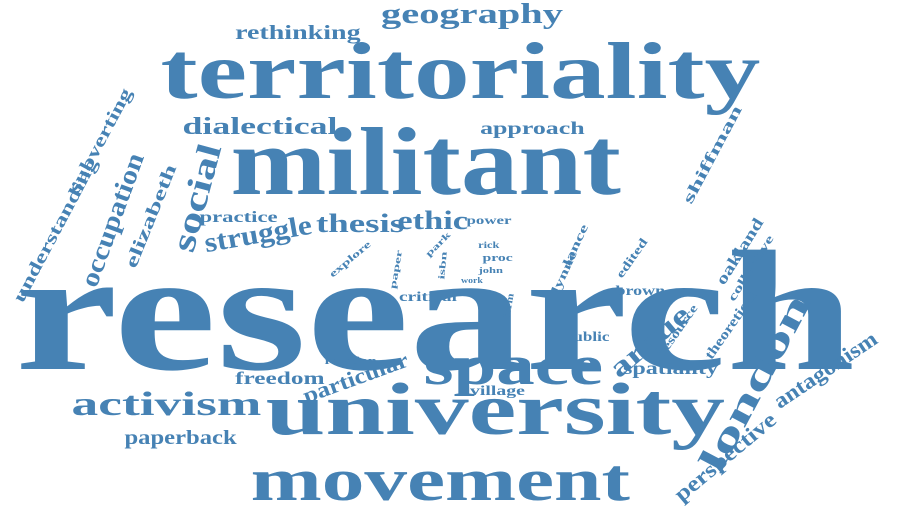 The image size is (900, 522). I want to click on word-spatiality: spatiality, so click(670, 368).